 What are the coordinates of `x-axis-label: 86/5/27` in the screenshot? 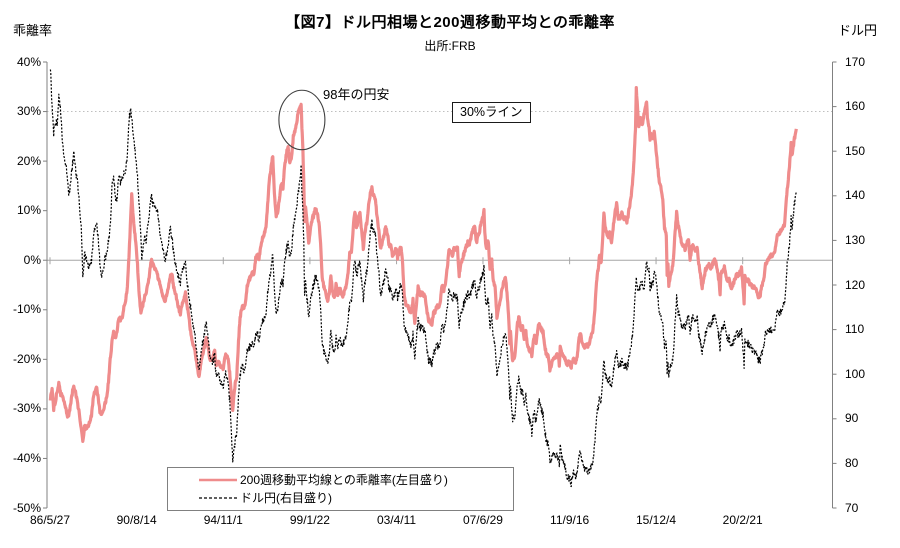 It's located at (50, 520).